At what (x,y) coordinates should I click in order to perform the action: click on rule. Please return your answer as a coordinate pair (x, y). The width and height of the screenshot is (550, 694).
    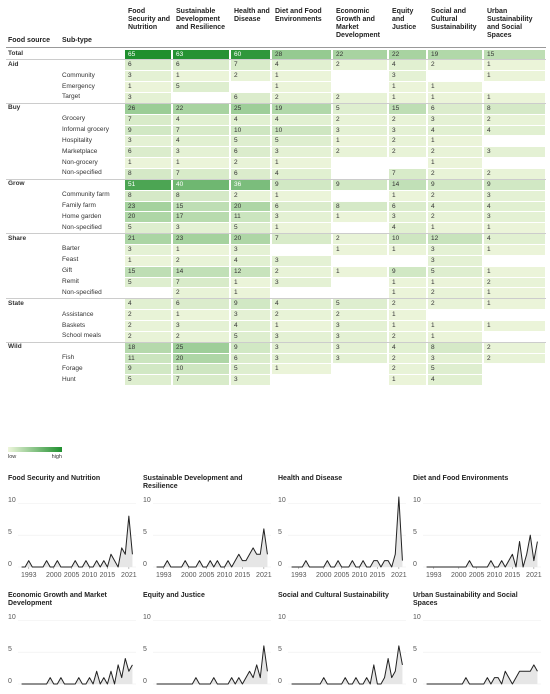
    Looking at the image, I should click on (276, 103).